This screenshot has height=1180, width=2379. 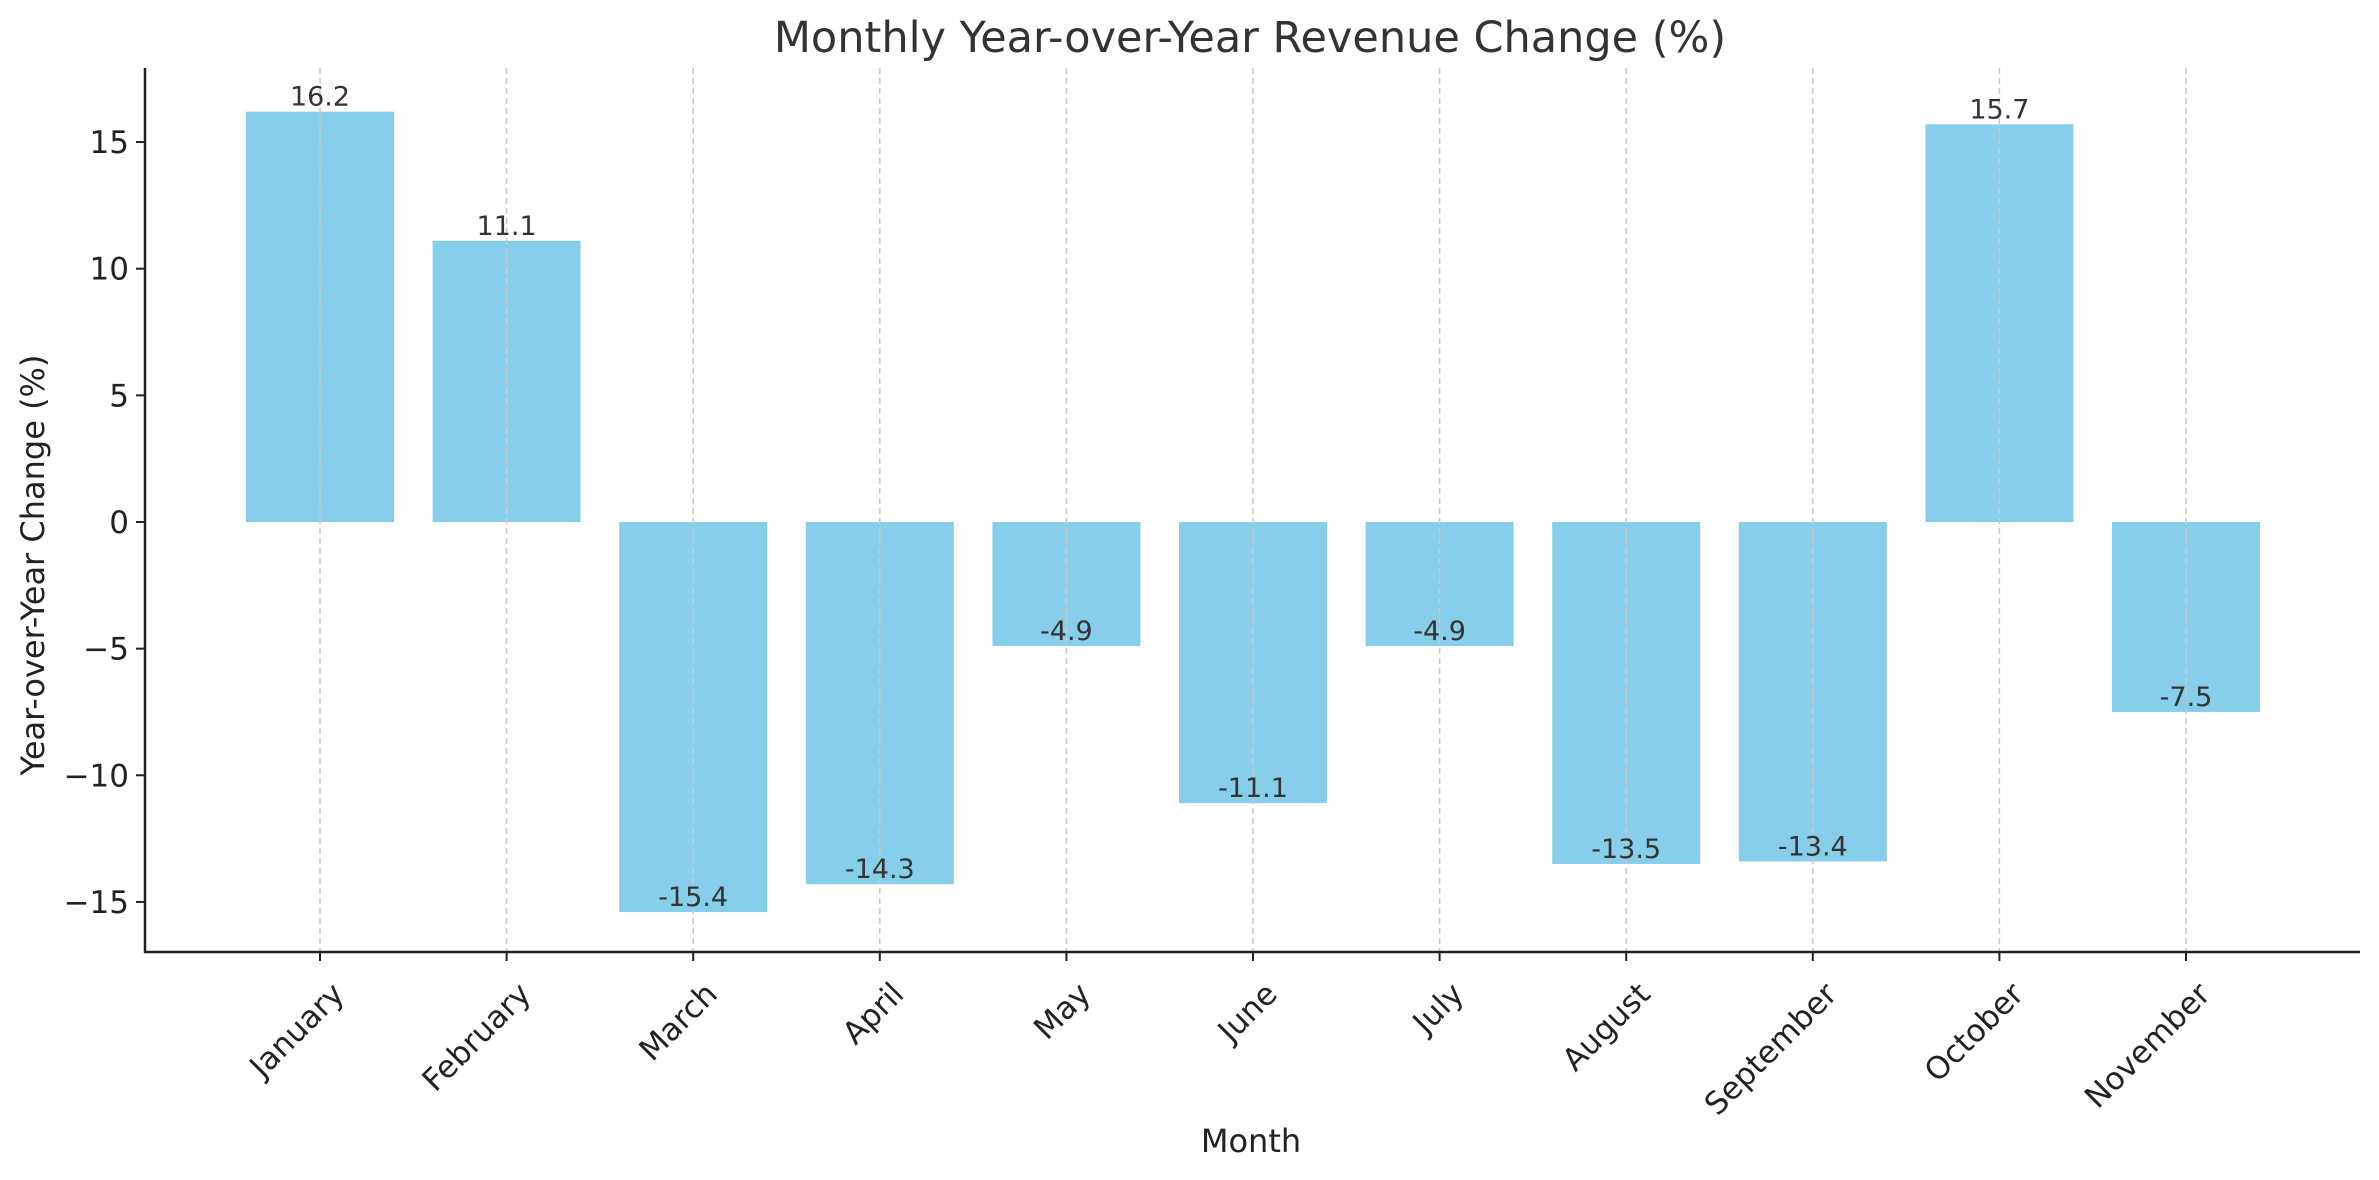 I want to click on data-label-march: -15.4, so click(x=693, y=897).